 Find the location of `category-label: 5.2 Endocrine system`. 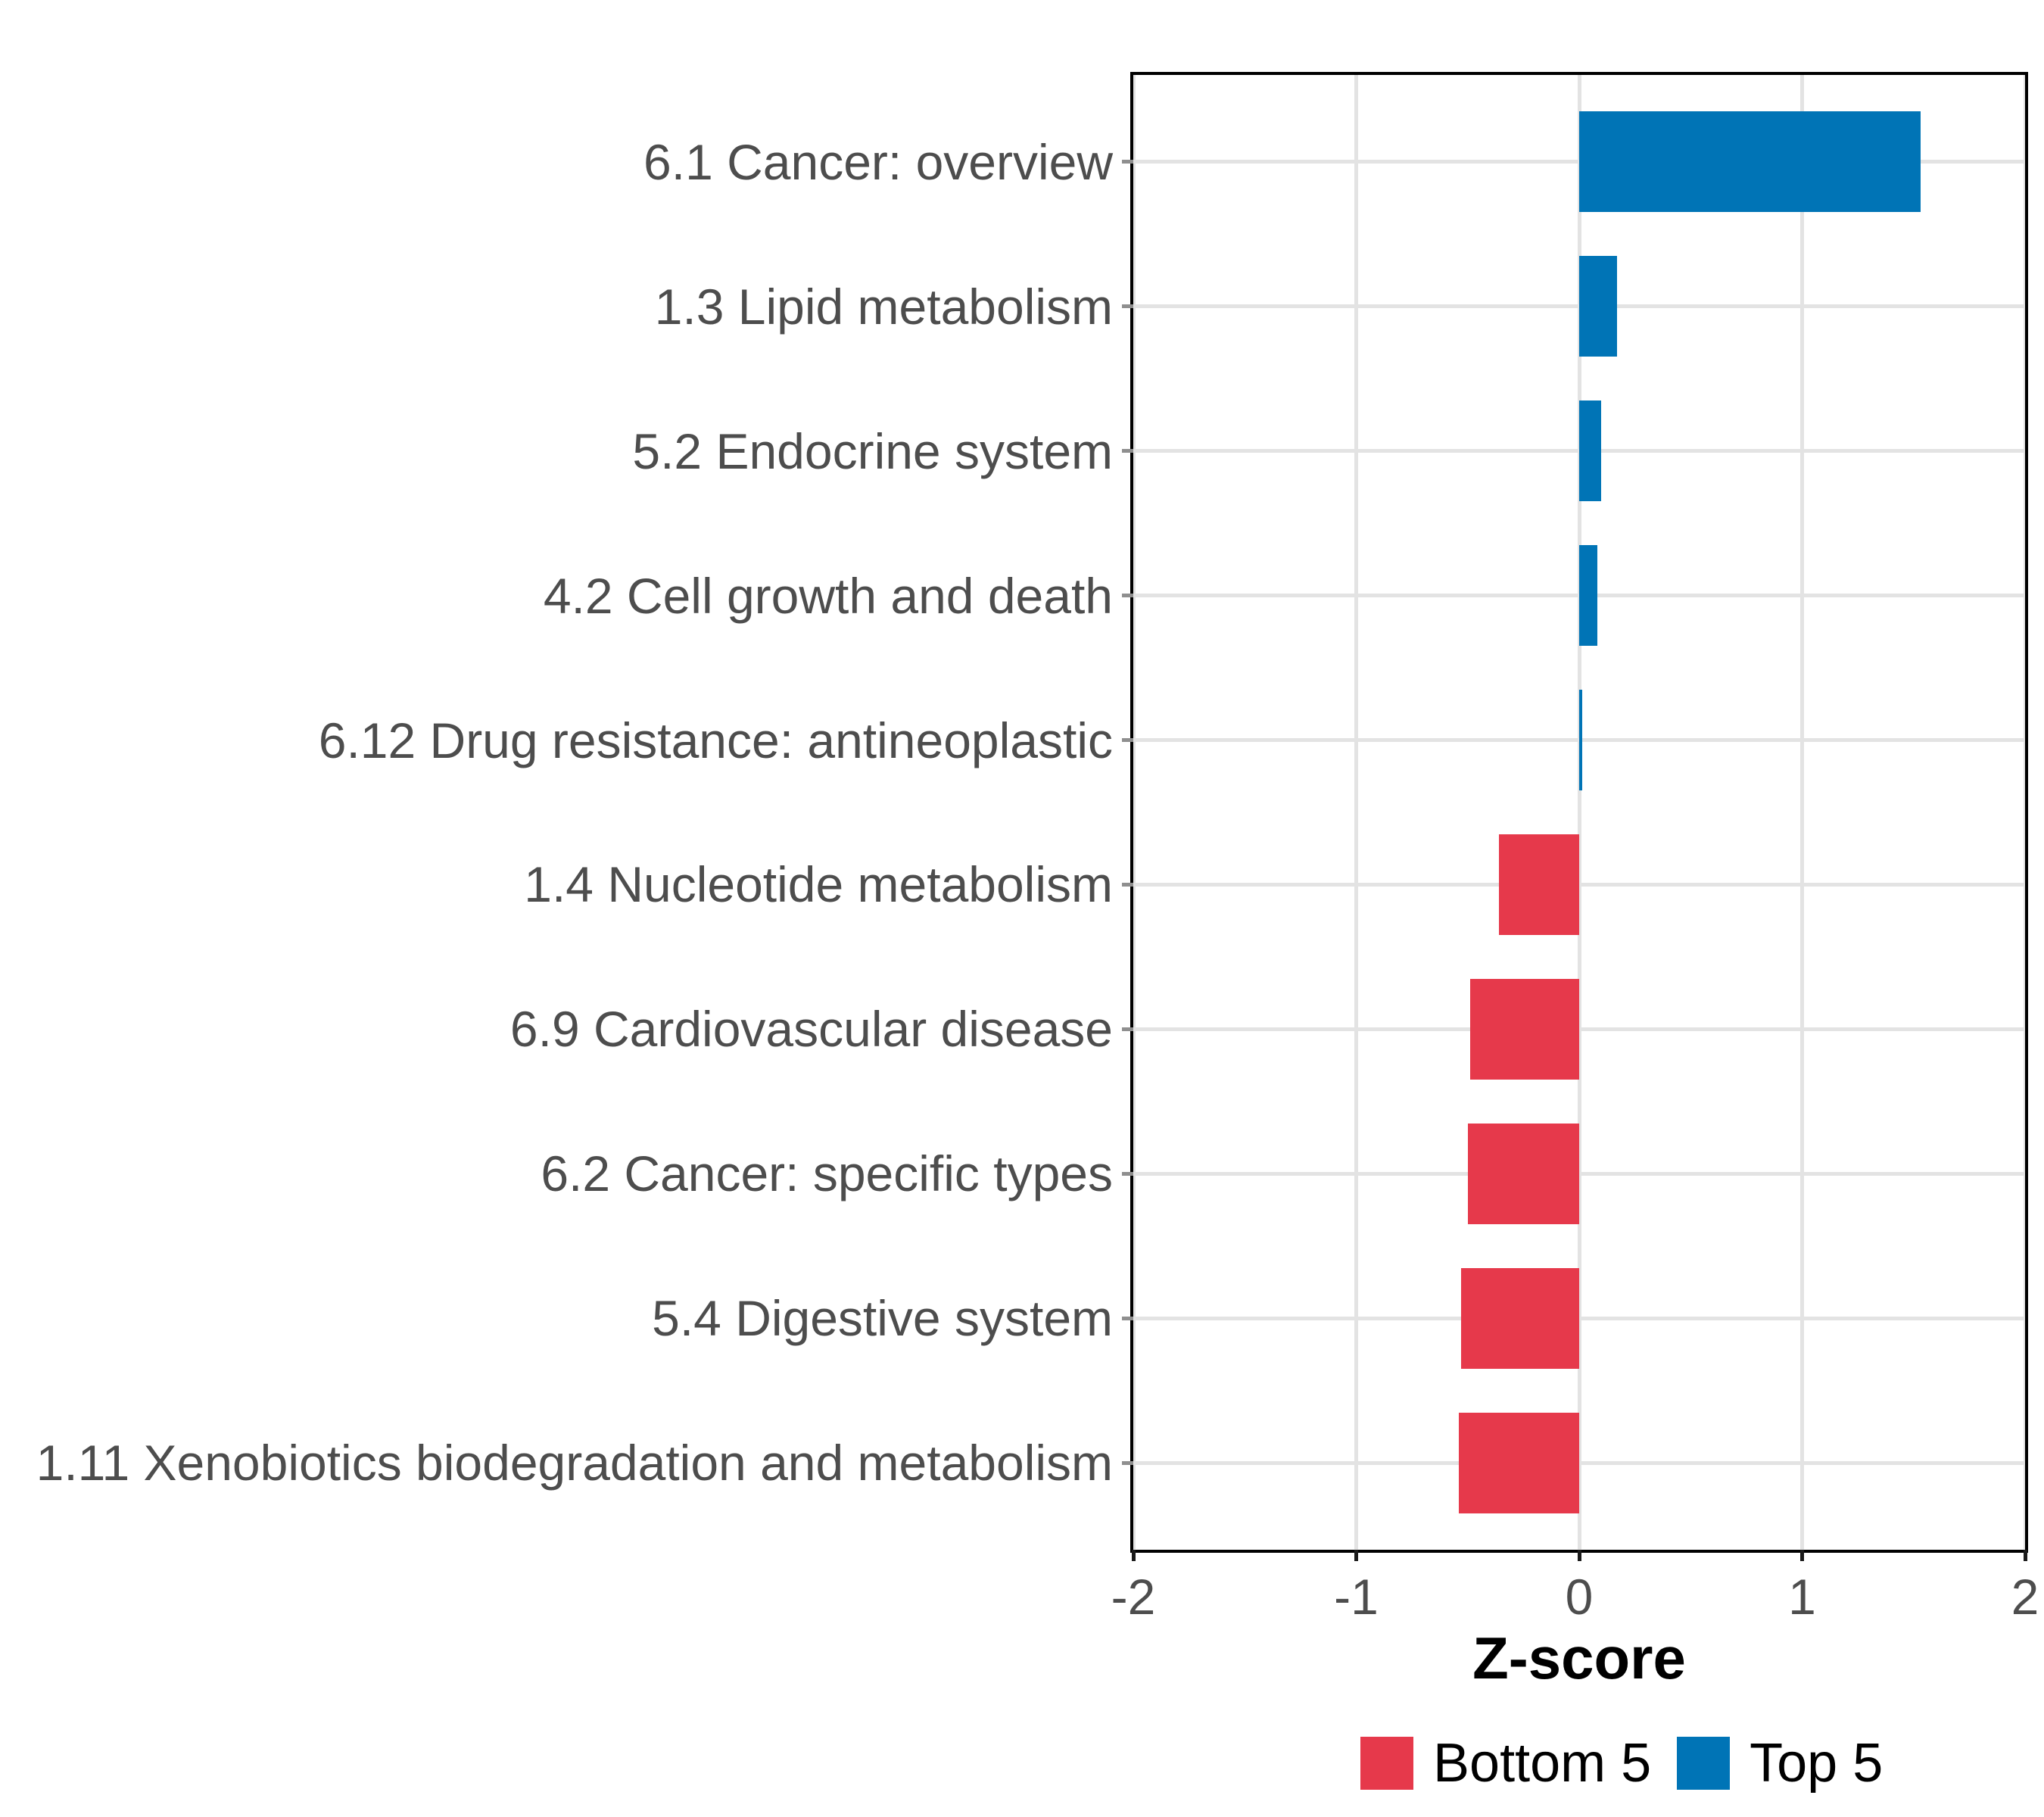

category-label: 5.2 Endocrine system is located at coordinates (872, 450).